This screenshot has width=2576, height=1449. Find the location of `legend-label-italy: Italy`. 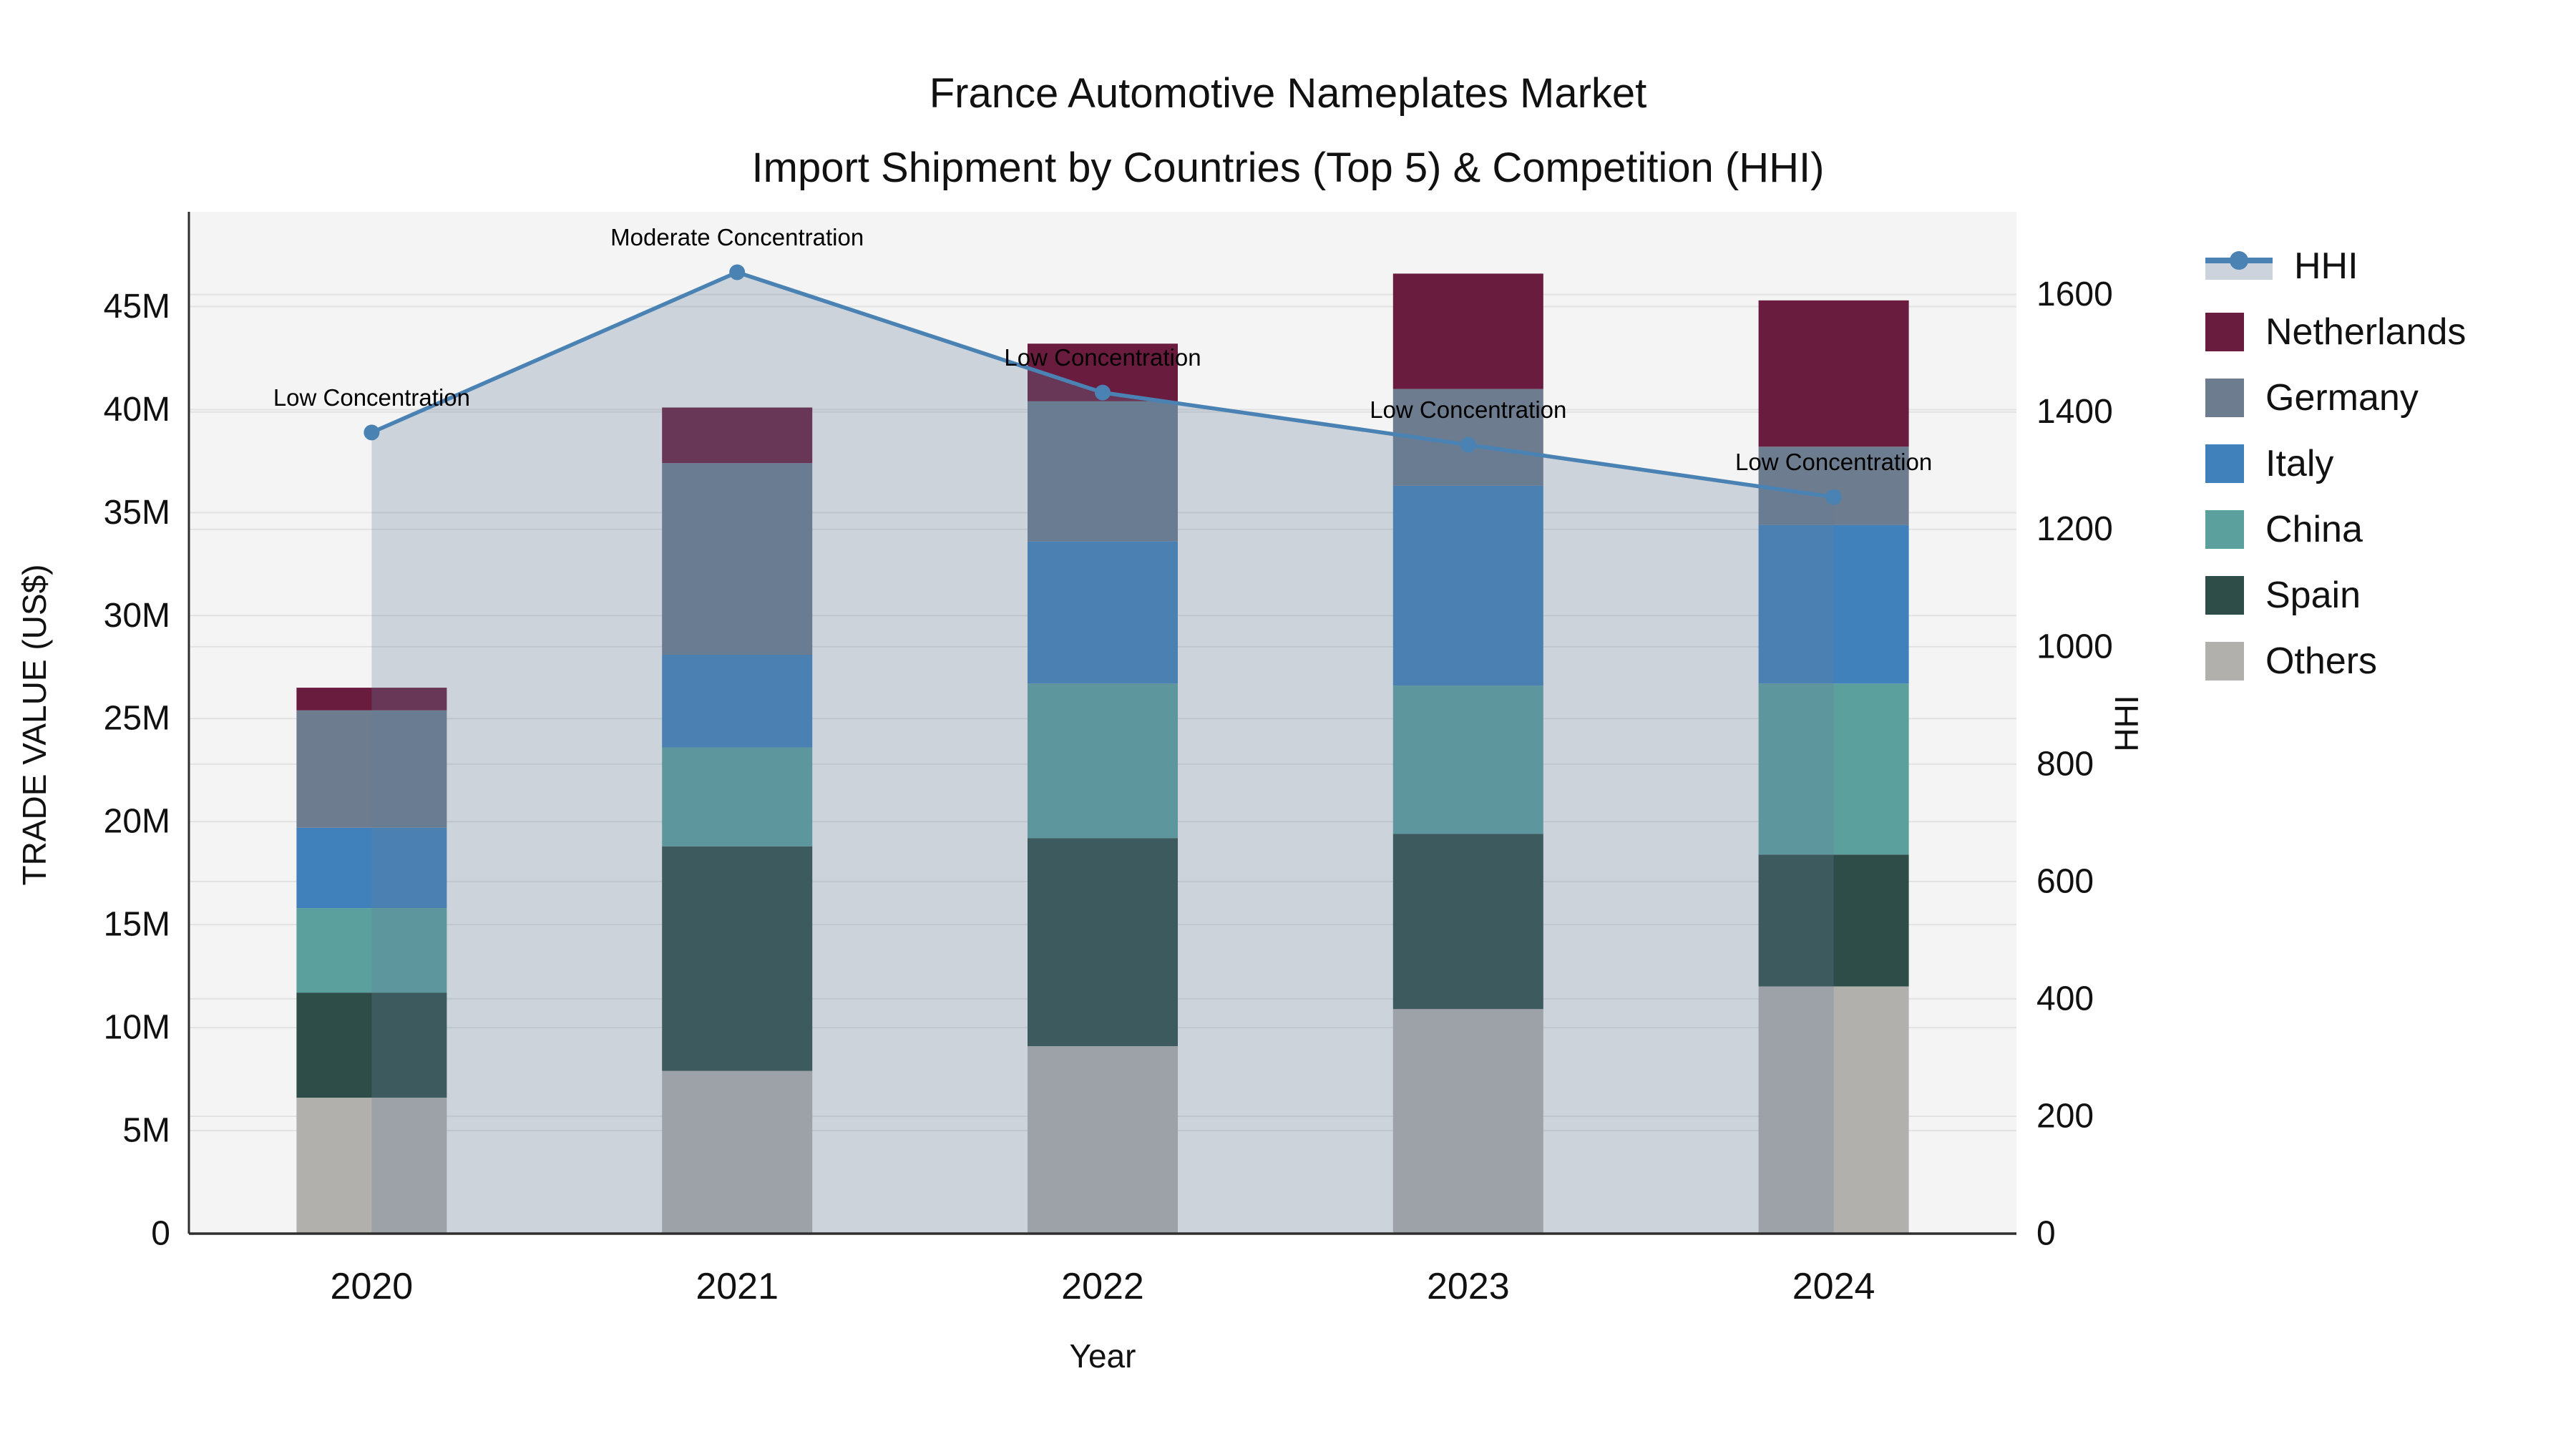

legend-label-italy: Italy is located at coordinates (2299, 463).